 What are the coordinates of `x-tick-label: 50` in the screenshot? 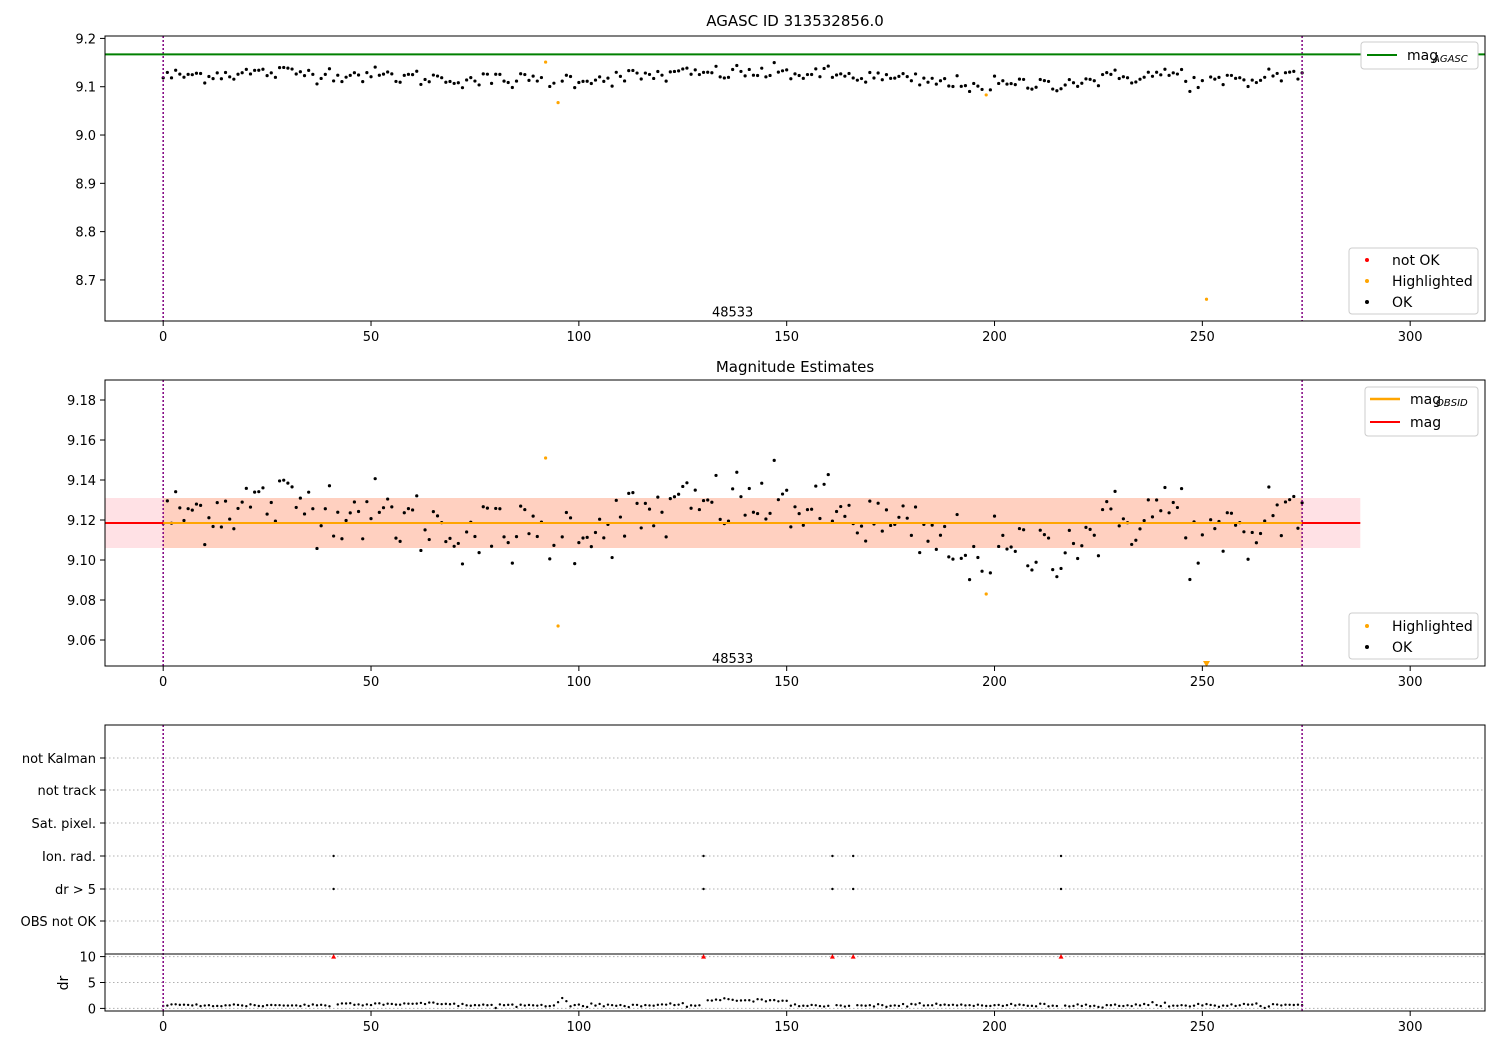 It's located at (371, 1027).